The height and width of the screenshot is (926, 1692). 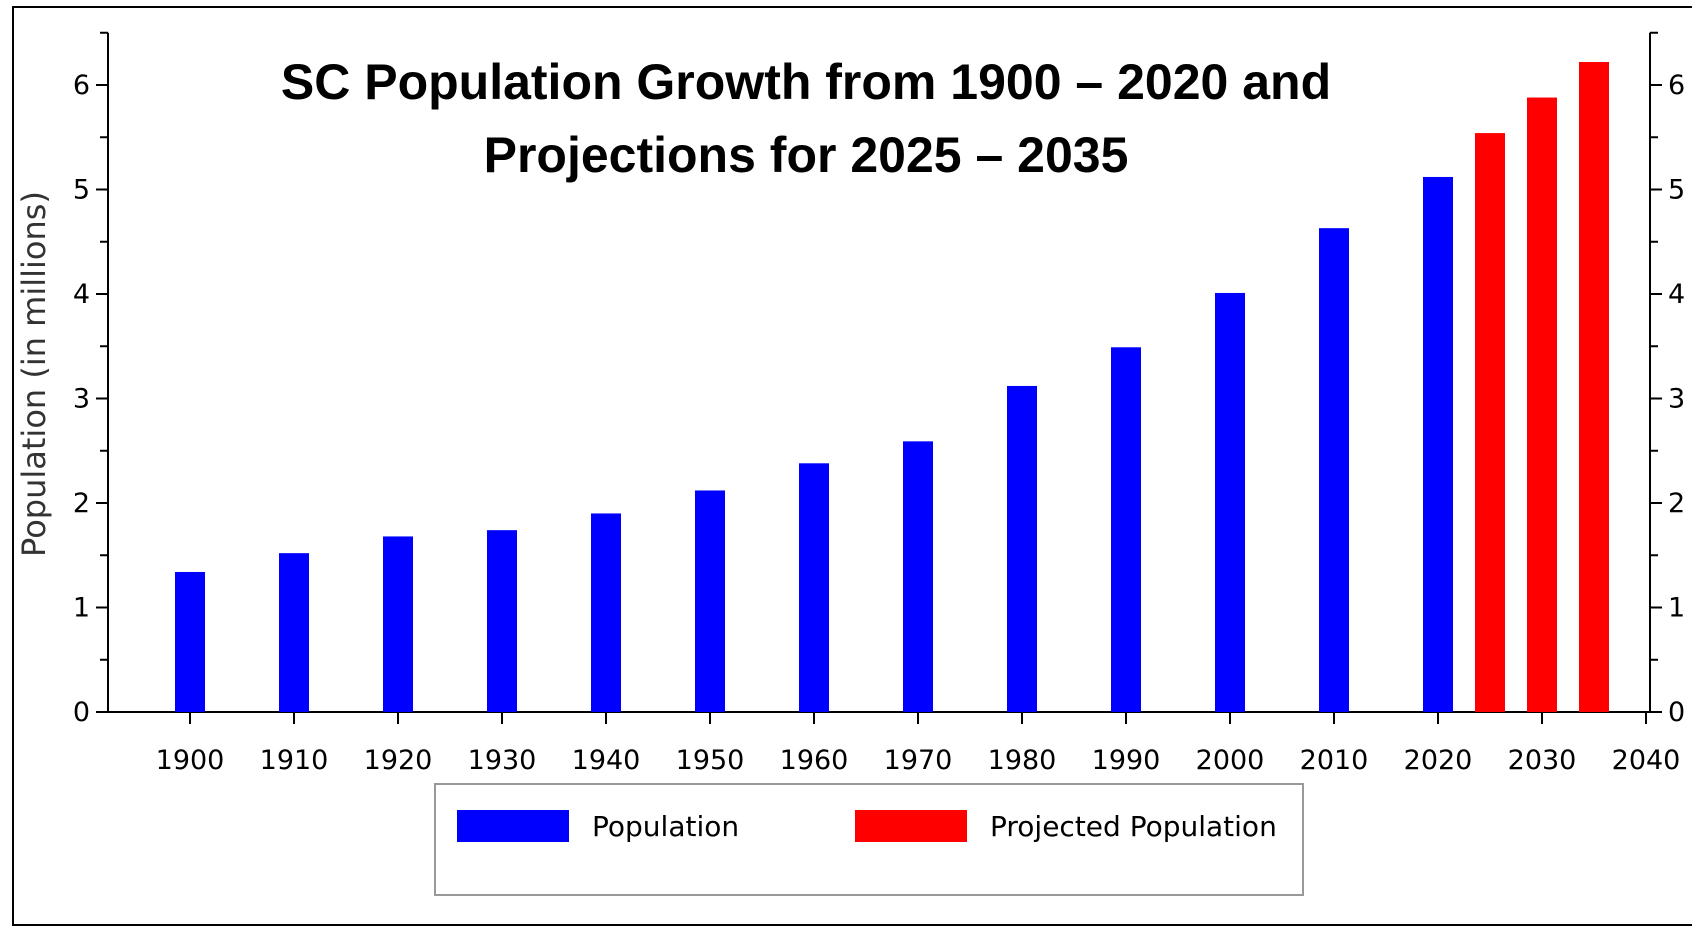 I want to click on x-tick-label: 1960, so click(x=814, y=760).